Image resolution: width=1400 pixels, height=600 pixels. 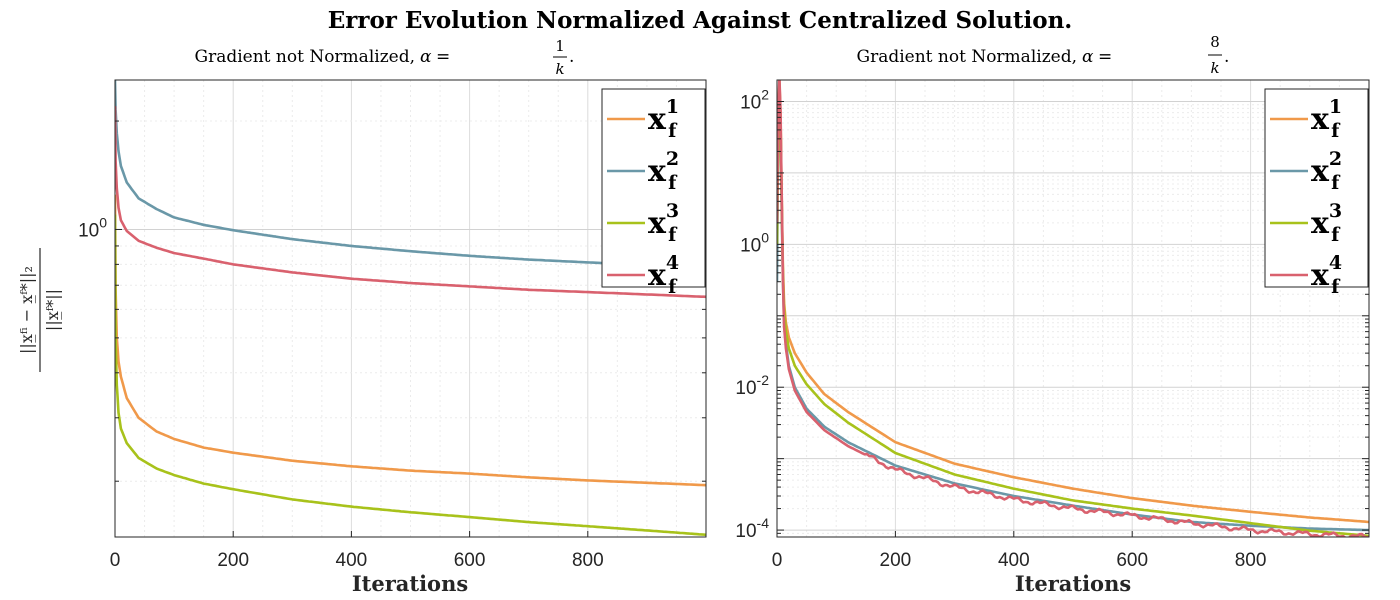 I want to click on left-alpha-symbol: α, so click(x=426, y=57).